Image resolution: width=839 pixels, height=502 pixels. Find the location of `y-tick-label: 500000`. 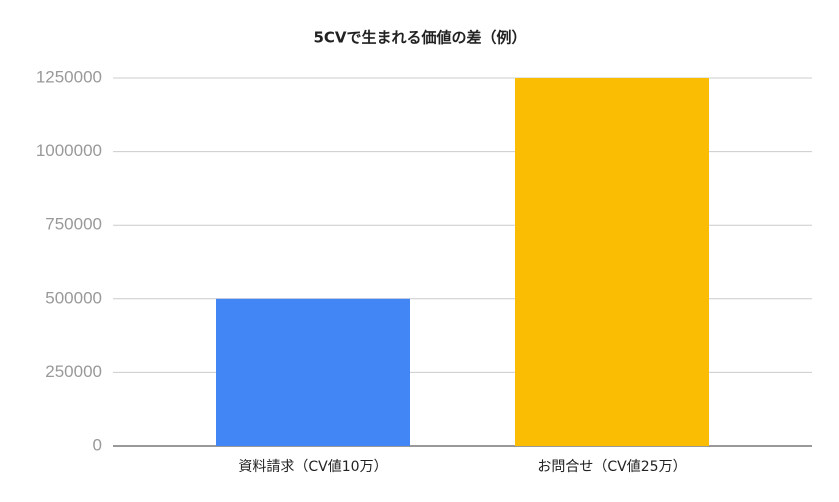

y-tick-label: 500000 is located at coordinates (73, 297).